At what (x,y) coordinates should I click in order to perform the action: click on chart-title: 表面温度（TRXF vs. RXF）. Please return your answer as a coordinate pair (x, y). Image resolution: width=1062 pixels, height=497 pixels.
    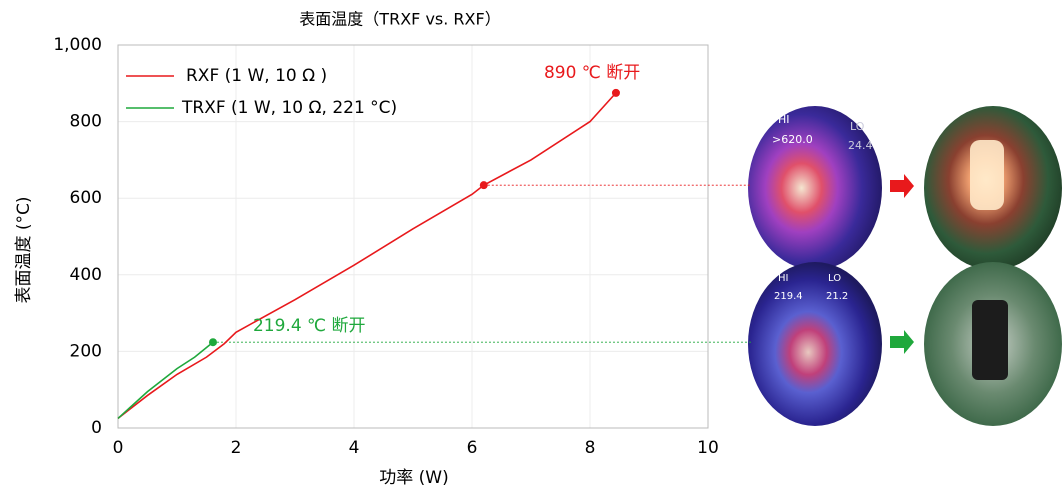
    Looking at the image, I should click on (399, 19).